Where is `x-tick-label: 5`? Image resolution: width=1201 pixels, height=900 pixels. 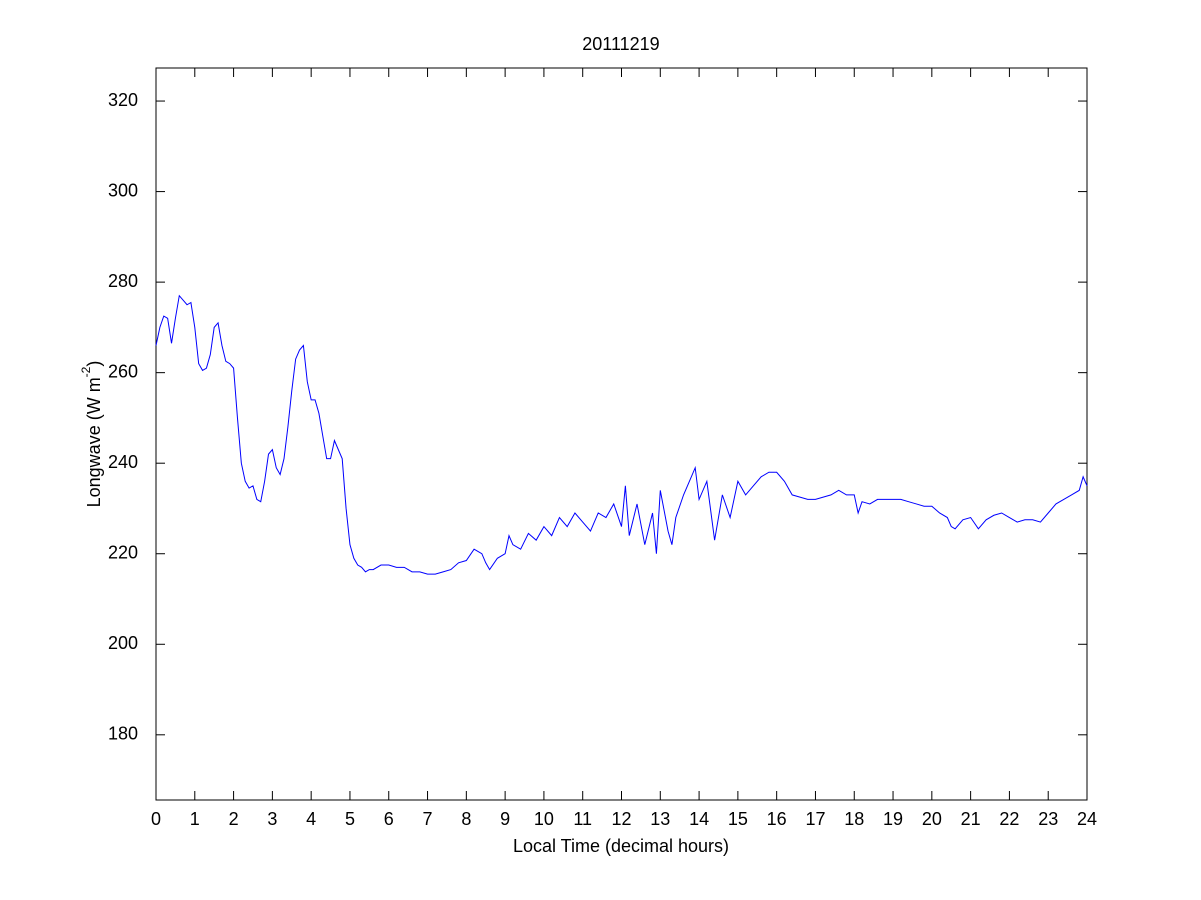 x-tick-label: 5 is located at coordinates (350, 819).